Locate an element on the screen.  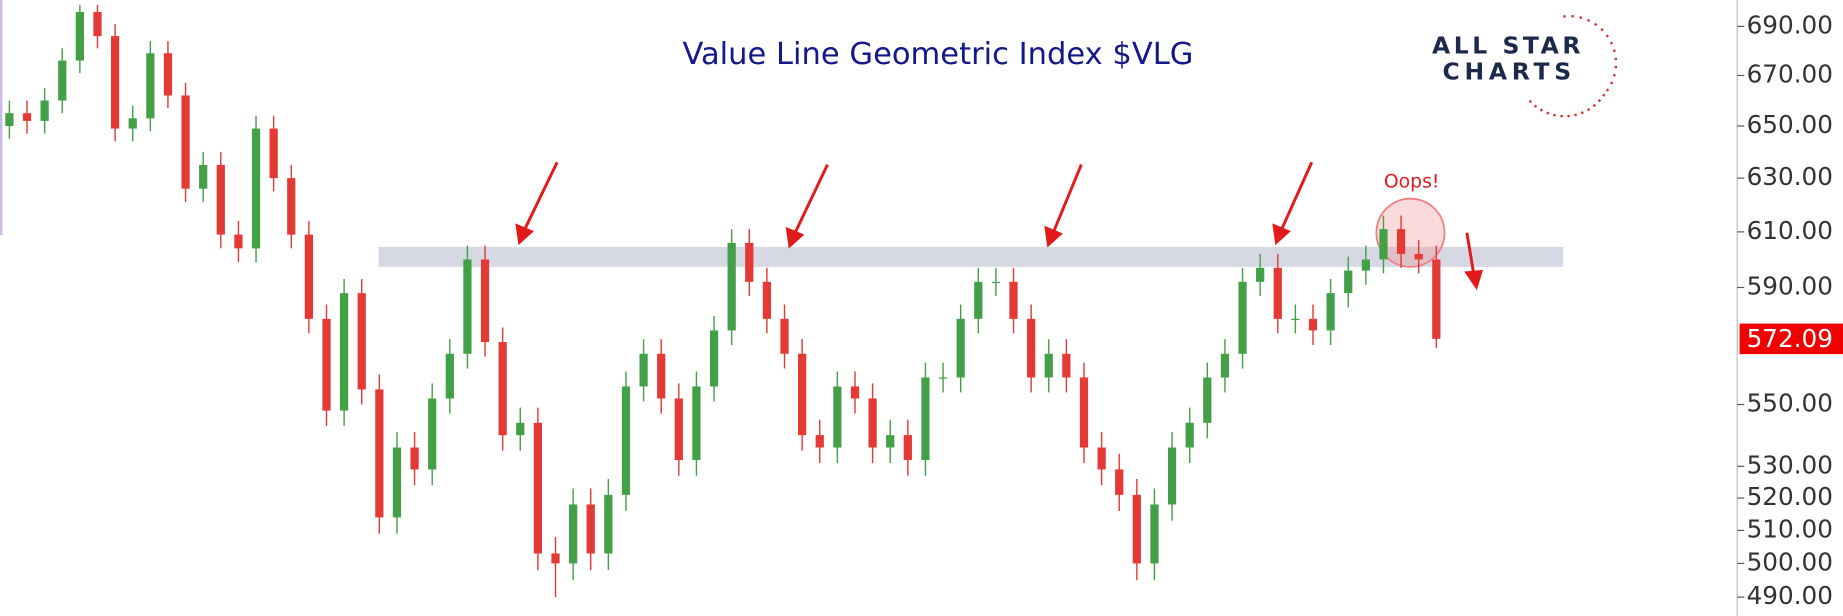
resistance-band is located at coordinates (971, 256).